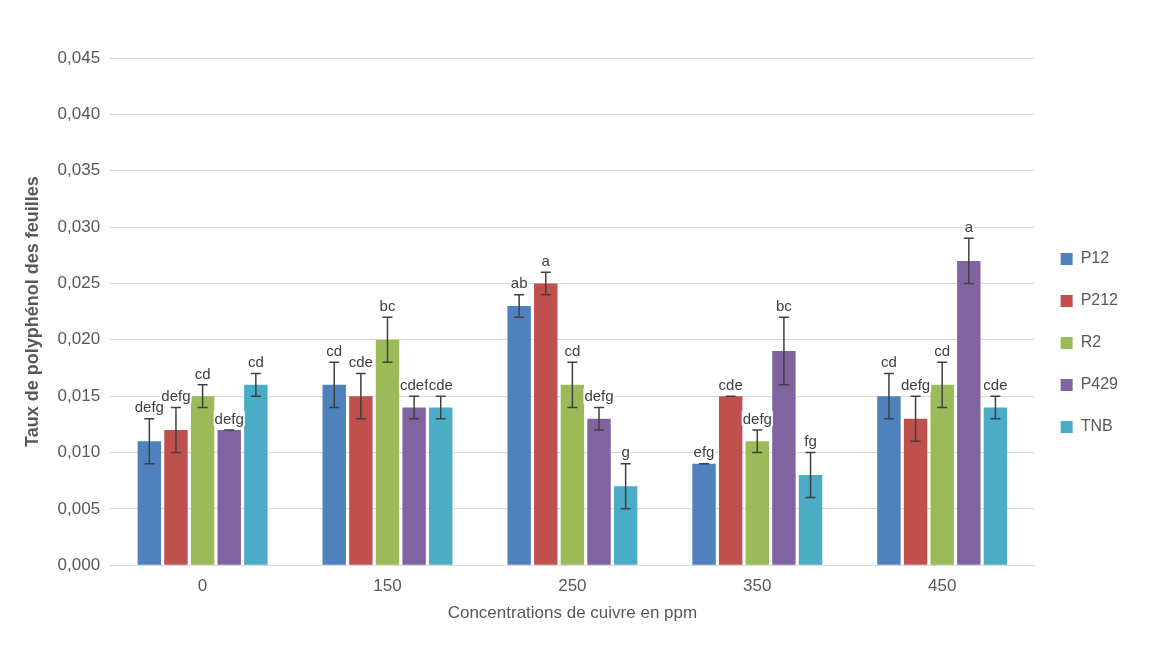 This screenshot has width=1149, height=650. Describe the element at coordinates (572, 613) in the screenshot. I see `x-axis-title: Concentrations de cuivre en ppm` at that location.